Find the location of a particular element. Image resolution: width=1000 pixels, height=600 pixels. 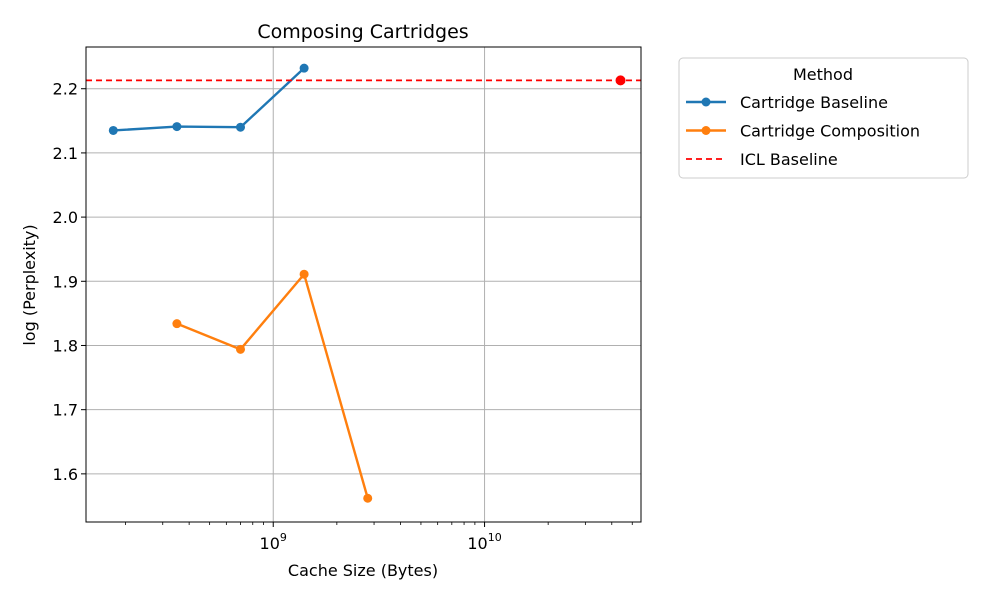

y-tick-label: 2.1 is located at coordinates (65, 153).